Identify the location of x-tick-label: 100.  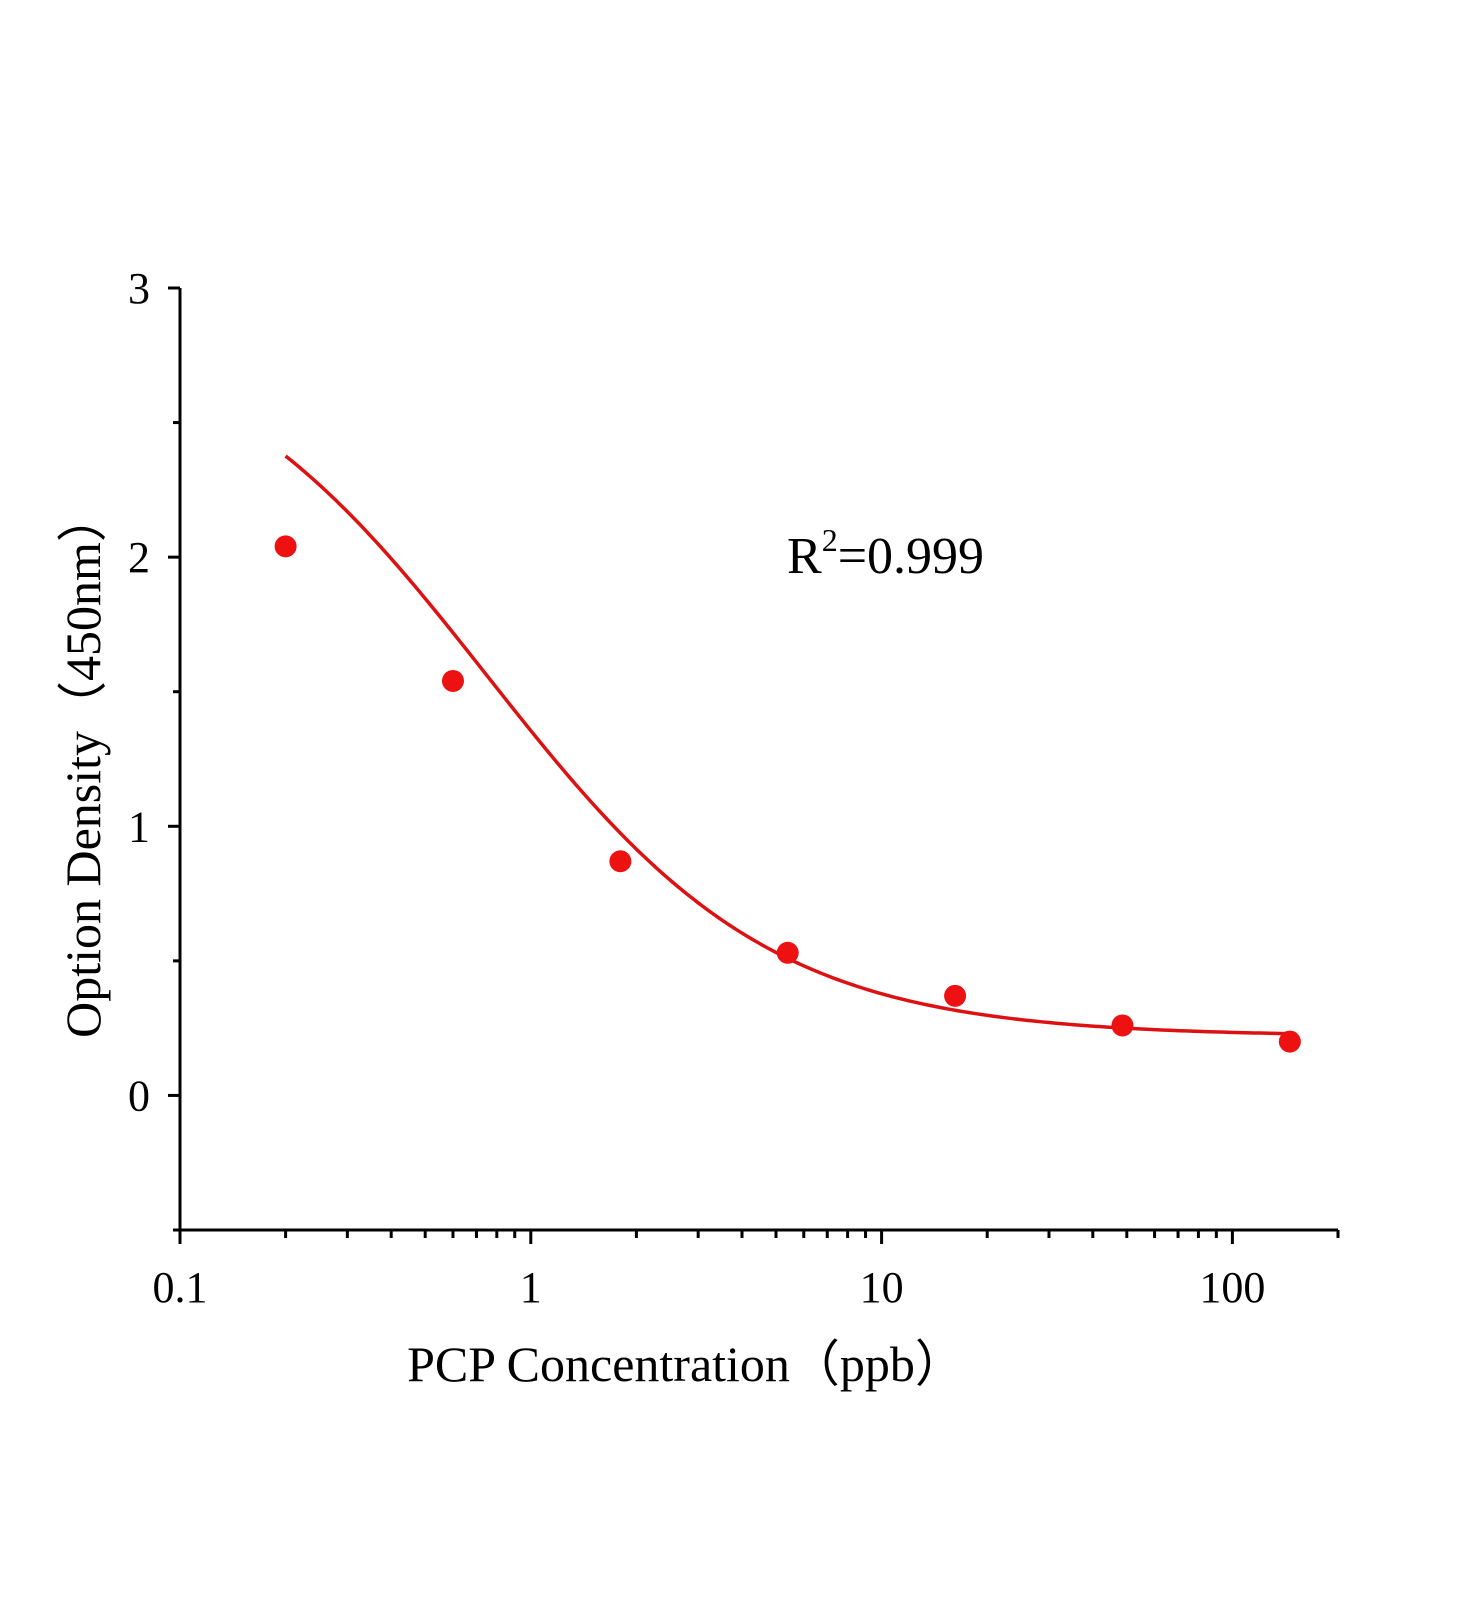
(1232, 1287).